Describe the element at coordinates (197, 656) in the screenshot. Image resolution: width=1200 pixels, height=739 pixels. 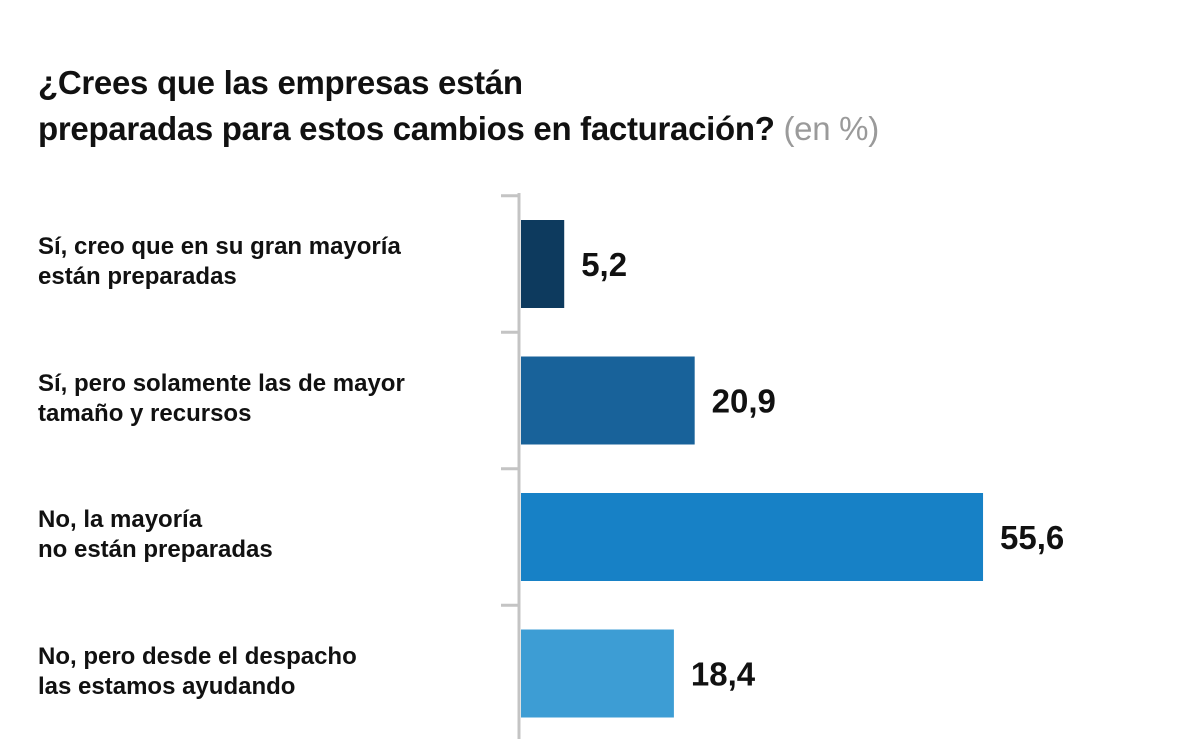
I see `category-label-line-1: No, pero desde el despacho` at that location.